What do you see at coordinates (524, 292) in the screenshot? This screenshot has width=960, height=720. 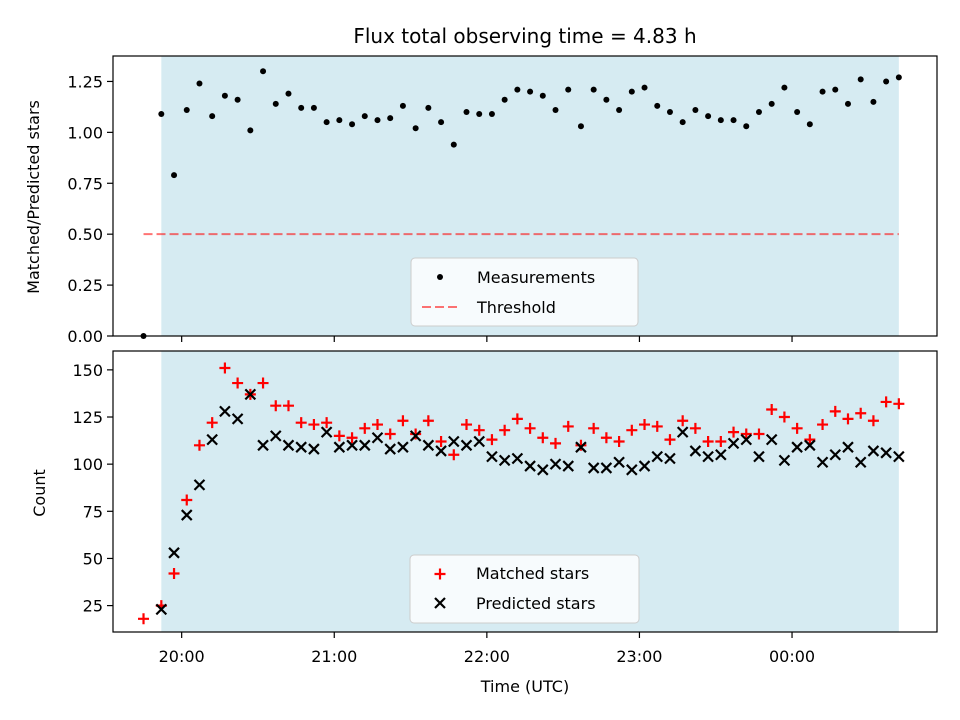 I see `top-legend-box` at bounding box center [524, 292].